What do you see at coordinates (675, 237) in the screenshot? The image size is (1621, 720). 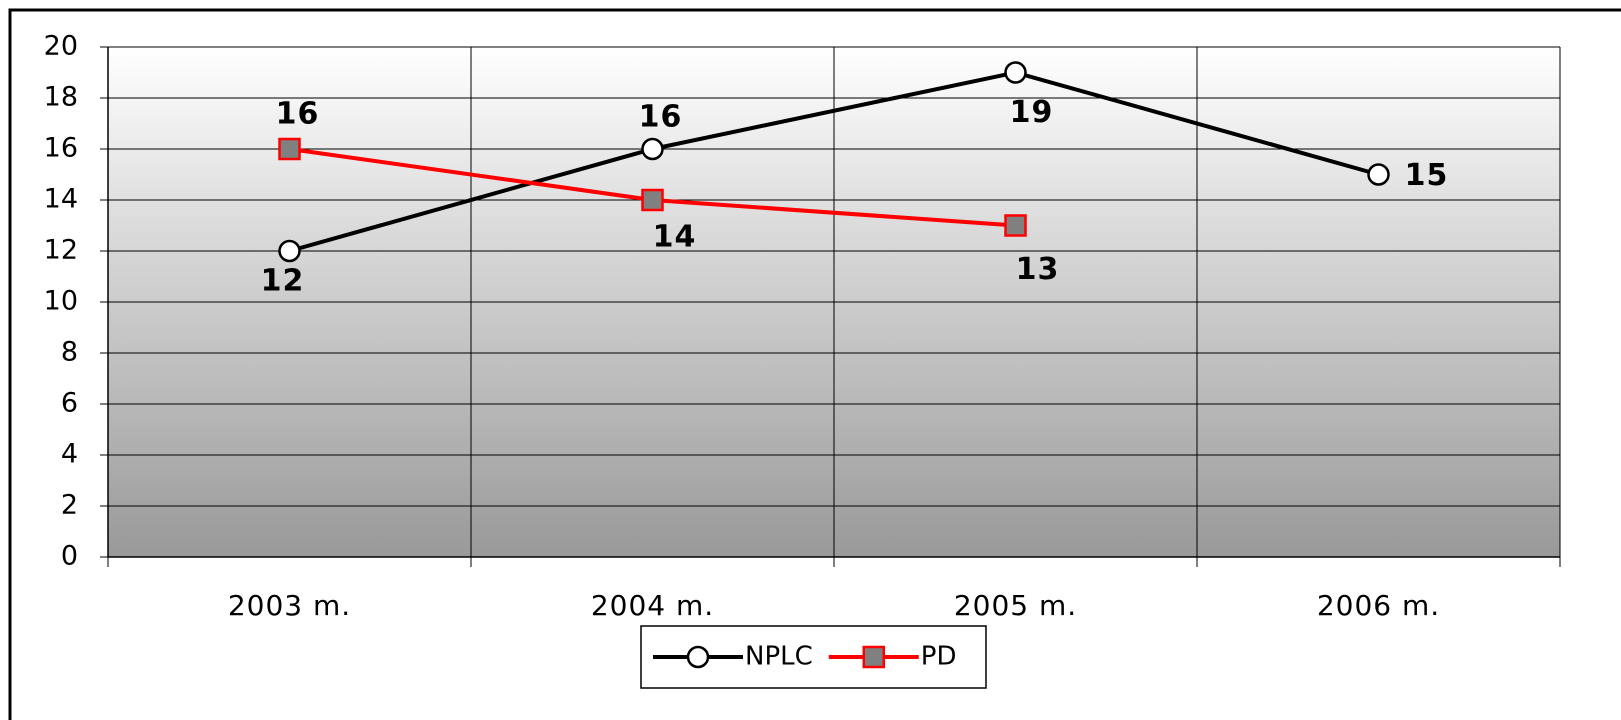 I see `data-label: 14` at bounding box center [675, 237].